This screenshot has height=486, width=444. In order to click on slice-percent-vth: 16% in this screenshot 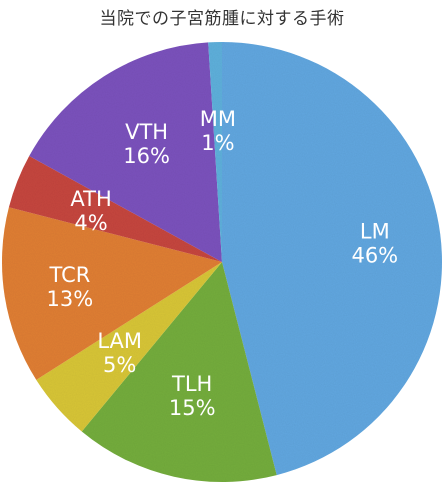, I will do `click(146, 156)`.